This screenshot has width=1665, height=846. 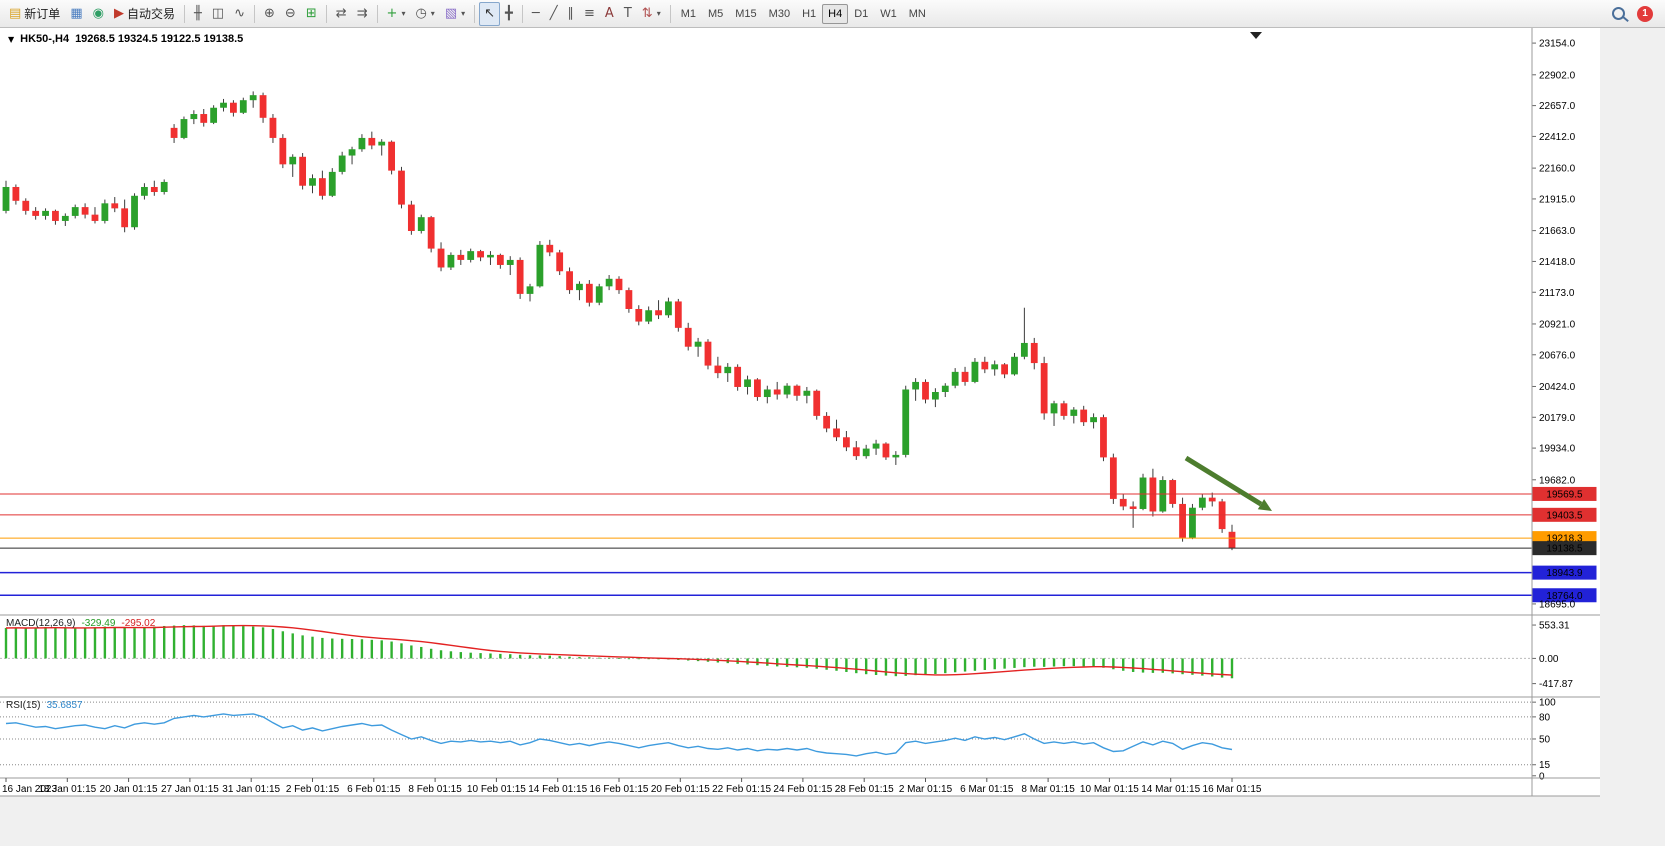 What do you see at coordinates (809, 13) in the screenshot?
I see `timeframe-h1-button: H1` at bounding box center [809, 13].